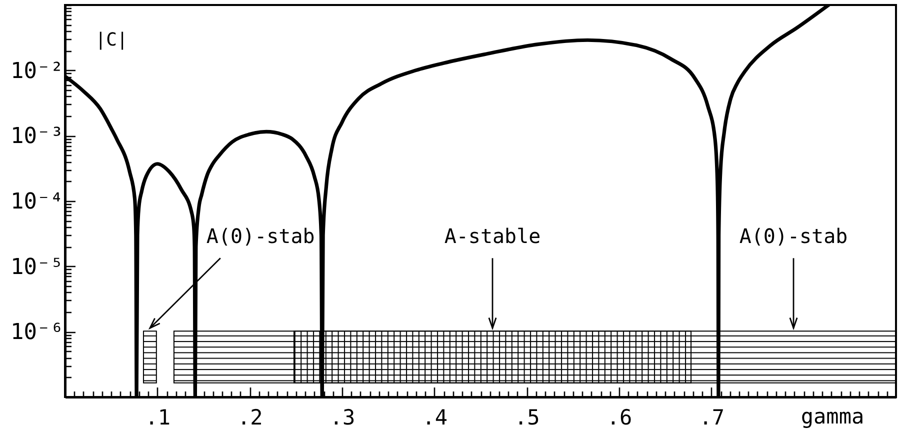 This screenshot has width=898, height=430. I want to click on y-tick-label: 10⁻², so click(37, 71).